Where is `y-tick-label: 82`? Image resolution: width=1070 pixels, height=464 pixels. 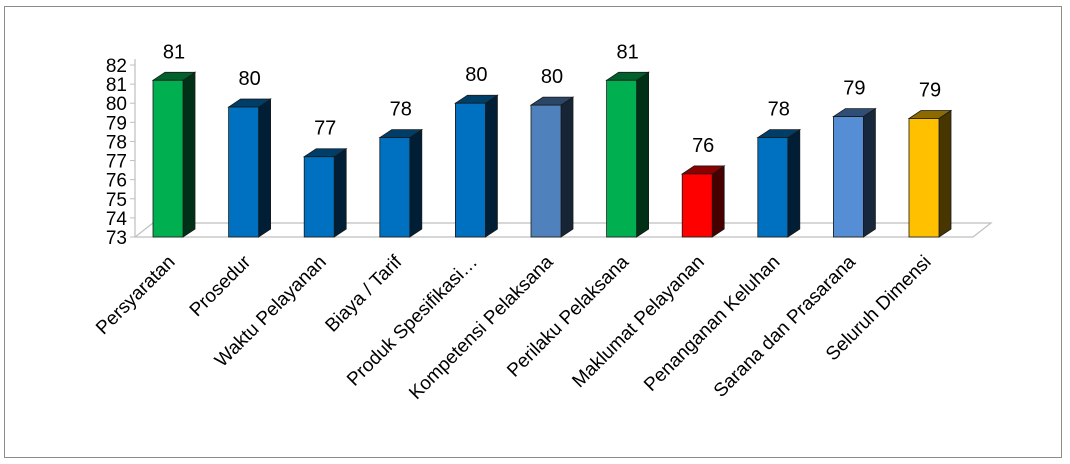 y-tick-label: 82 is located at coordinates (116, 66).